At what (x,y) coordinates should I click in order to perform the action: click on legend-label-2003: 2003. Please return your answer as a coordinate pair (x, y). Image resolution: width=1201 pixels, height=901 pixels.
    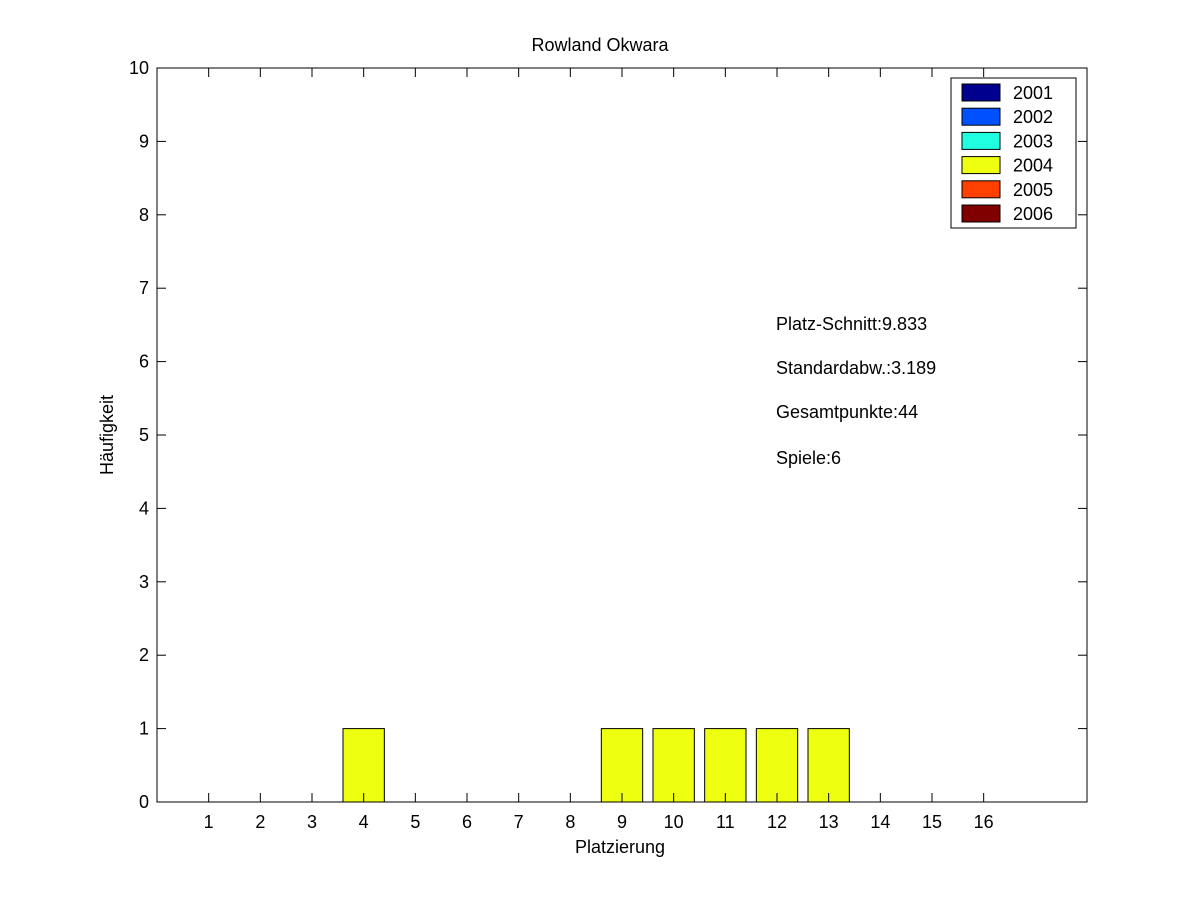
    Looking at the image, I should click on (1033, 141).